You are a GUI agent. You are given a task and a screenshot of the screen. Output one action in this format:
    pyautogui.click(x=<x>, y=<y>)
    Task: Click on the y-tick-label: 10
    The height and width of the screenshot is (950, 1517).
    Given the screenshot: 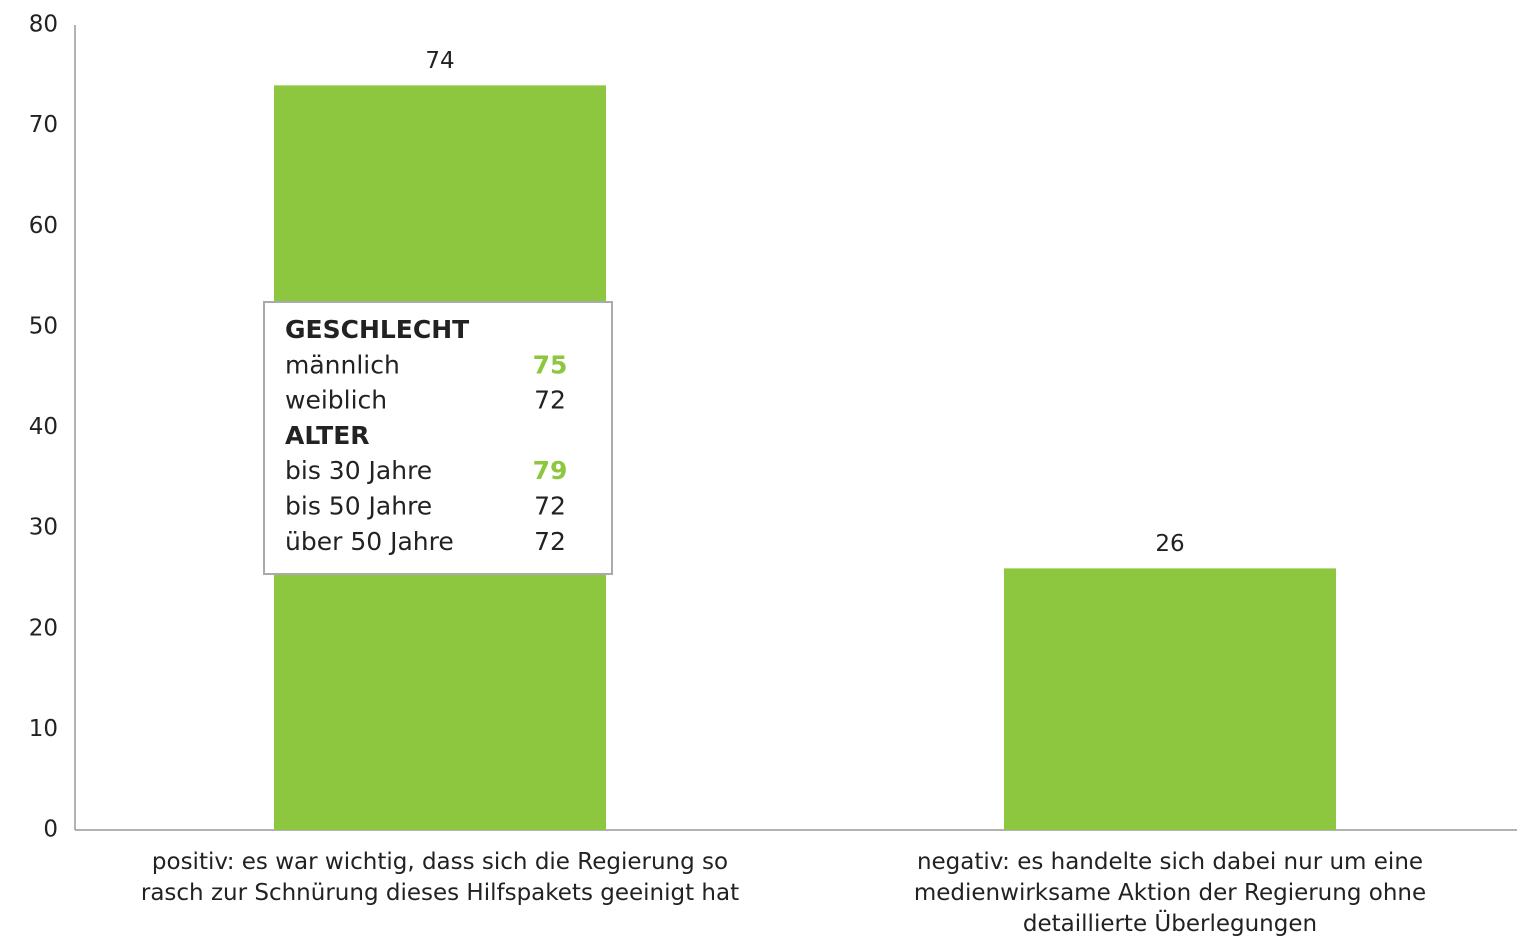 What is the action you would take?
    pyautogui.click(x=43, y=729)
    